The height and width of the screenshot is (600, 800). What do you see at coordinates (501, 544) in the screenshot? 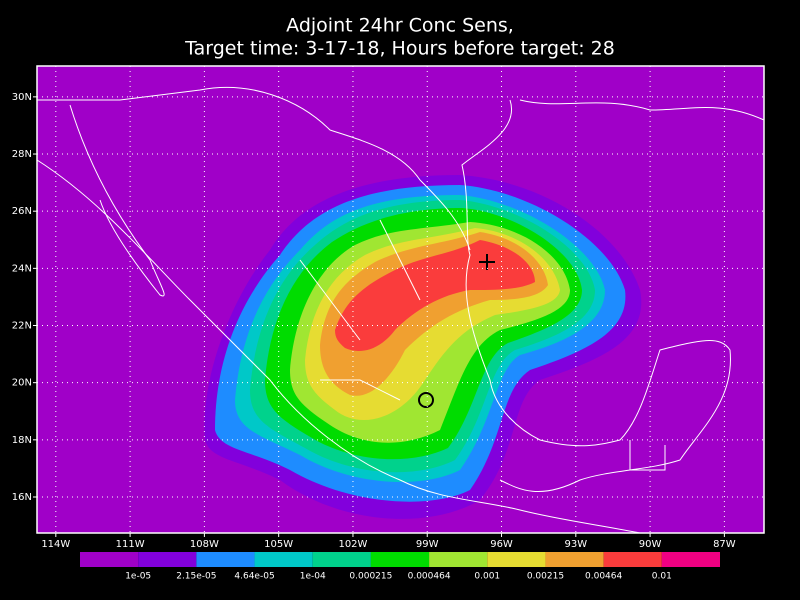
I see `x-tick-label: 96W` at bounding box center [501, 544].